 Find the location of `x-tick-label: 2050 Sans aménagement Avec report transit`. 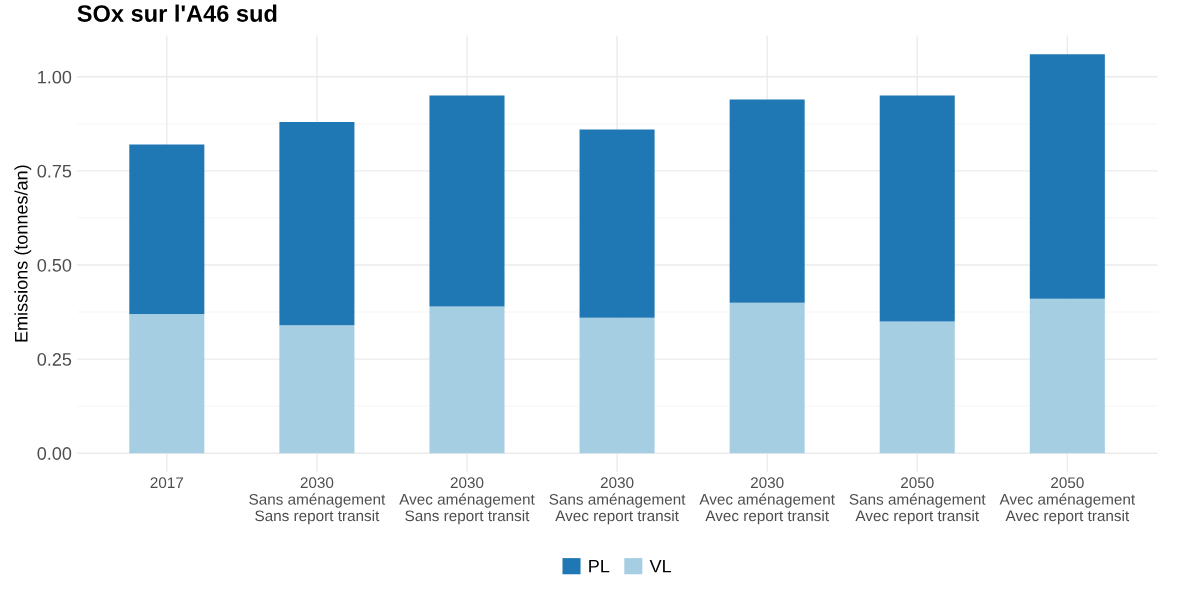

x-tick-label: 2050 Sans aménagement Avec report transit is located at coordinates (917, 501).